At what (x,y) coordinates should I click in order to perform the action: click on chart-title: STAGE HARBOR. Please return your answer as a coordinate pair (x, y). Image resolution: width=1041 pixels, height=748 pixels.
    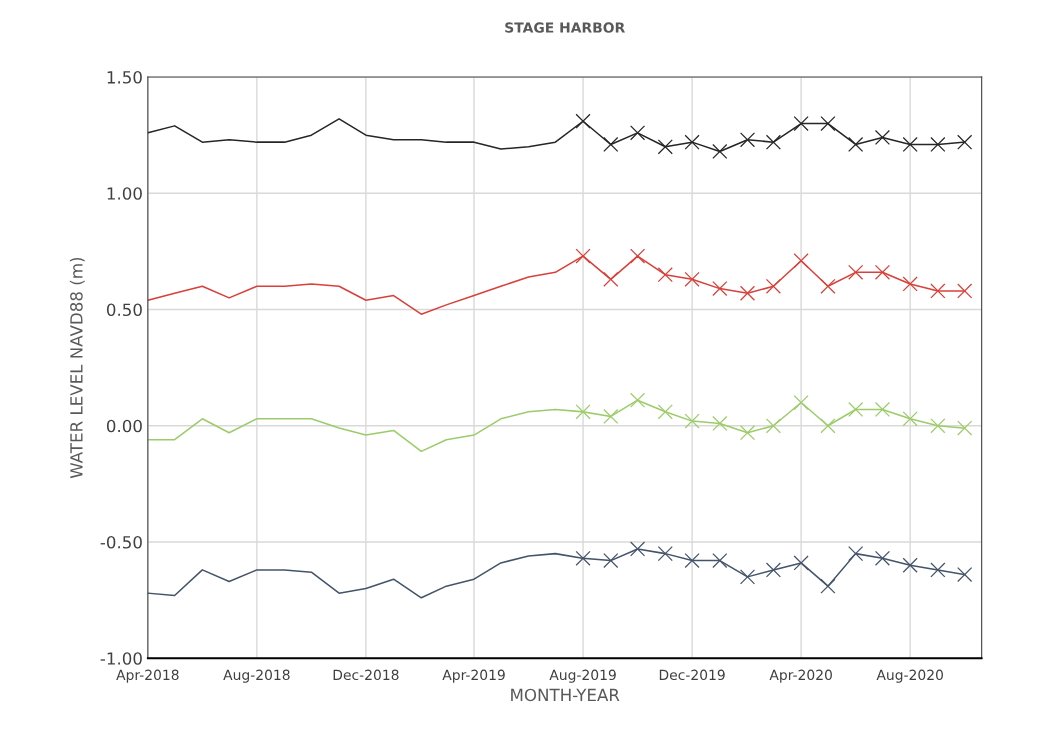
    Looking at the image, I should click on (565, 27).